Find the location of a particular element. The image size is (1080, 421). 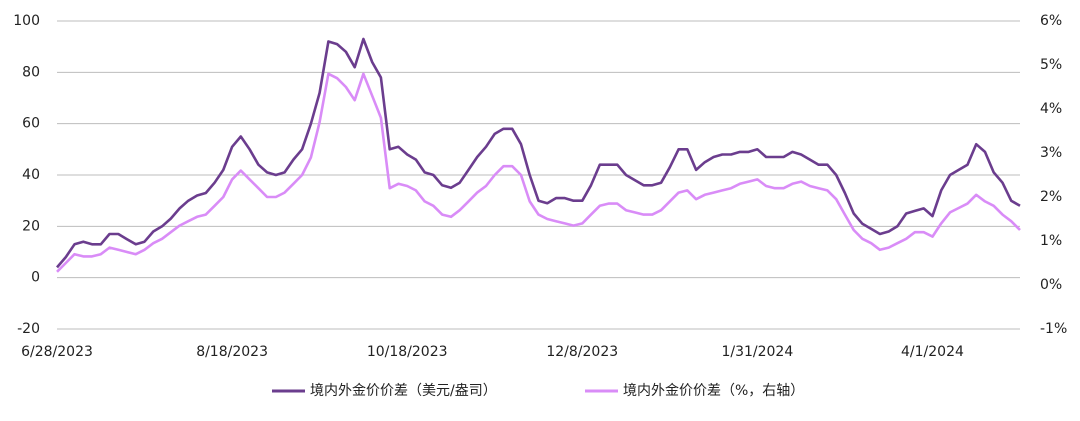

x-tick-label: 8/18/2023 is located at coordinates (232, 352).